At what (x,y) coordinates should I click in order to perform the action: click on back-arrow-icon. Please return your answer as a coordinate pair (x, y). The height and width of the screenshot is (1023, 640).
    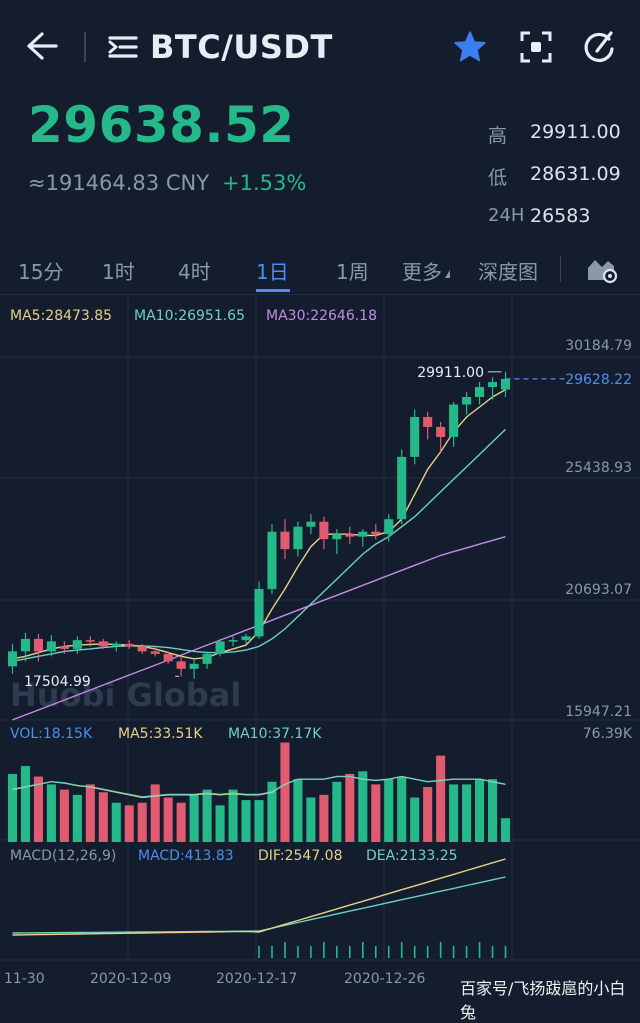
    Looking at the image, I should click on (42, 46).